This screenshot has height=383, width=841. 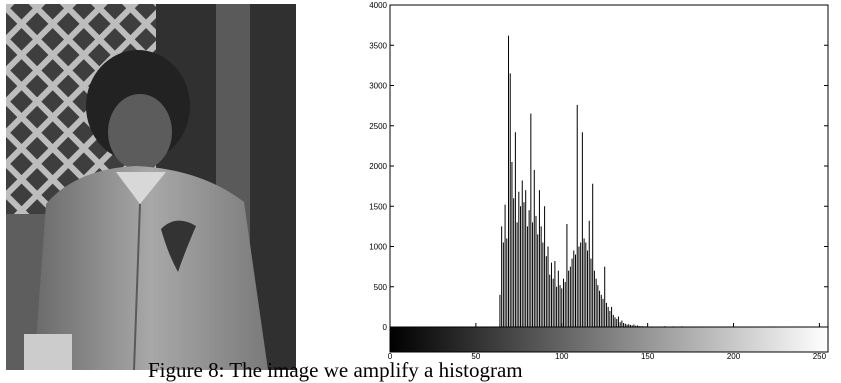 I want to click on y-tick-label: 3000, so click(x=378, y=86).